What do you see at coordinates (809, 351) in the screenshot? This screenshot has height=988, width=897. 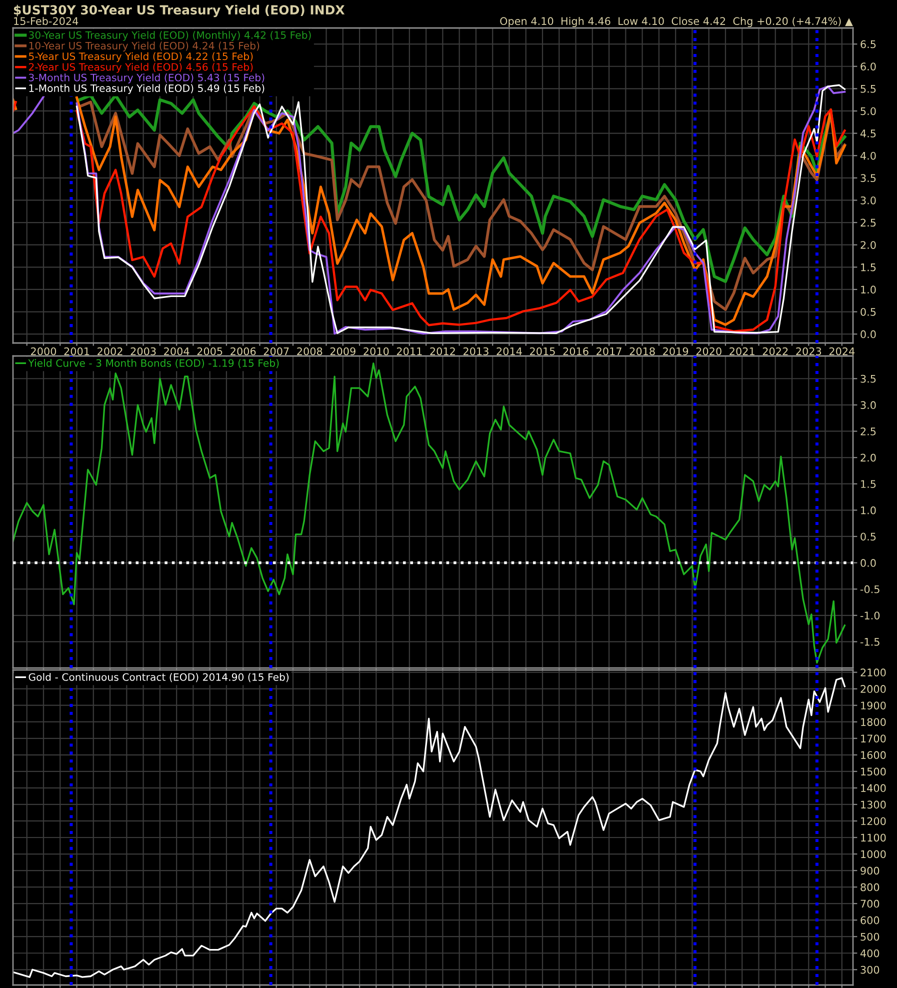 I see `x-tick-label: 2023` at bounding box center [809, 351].